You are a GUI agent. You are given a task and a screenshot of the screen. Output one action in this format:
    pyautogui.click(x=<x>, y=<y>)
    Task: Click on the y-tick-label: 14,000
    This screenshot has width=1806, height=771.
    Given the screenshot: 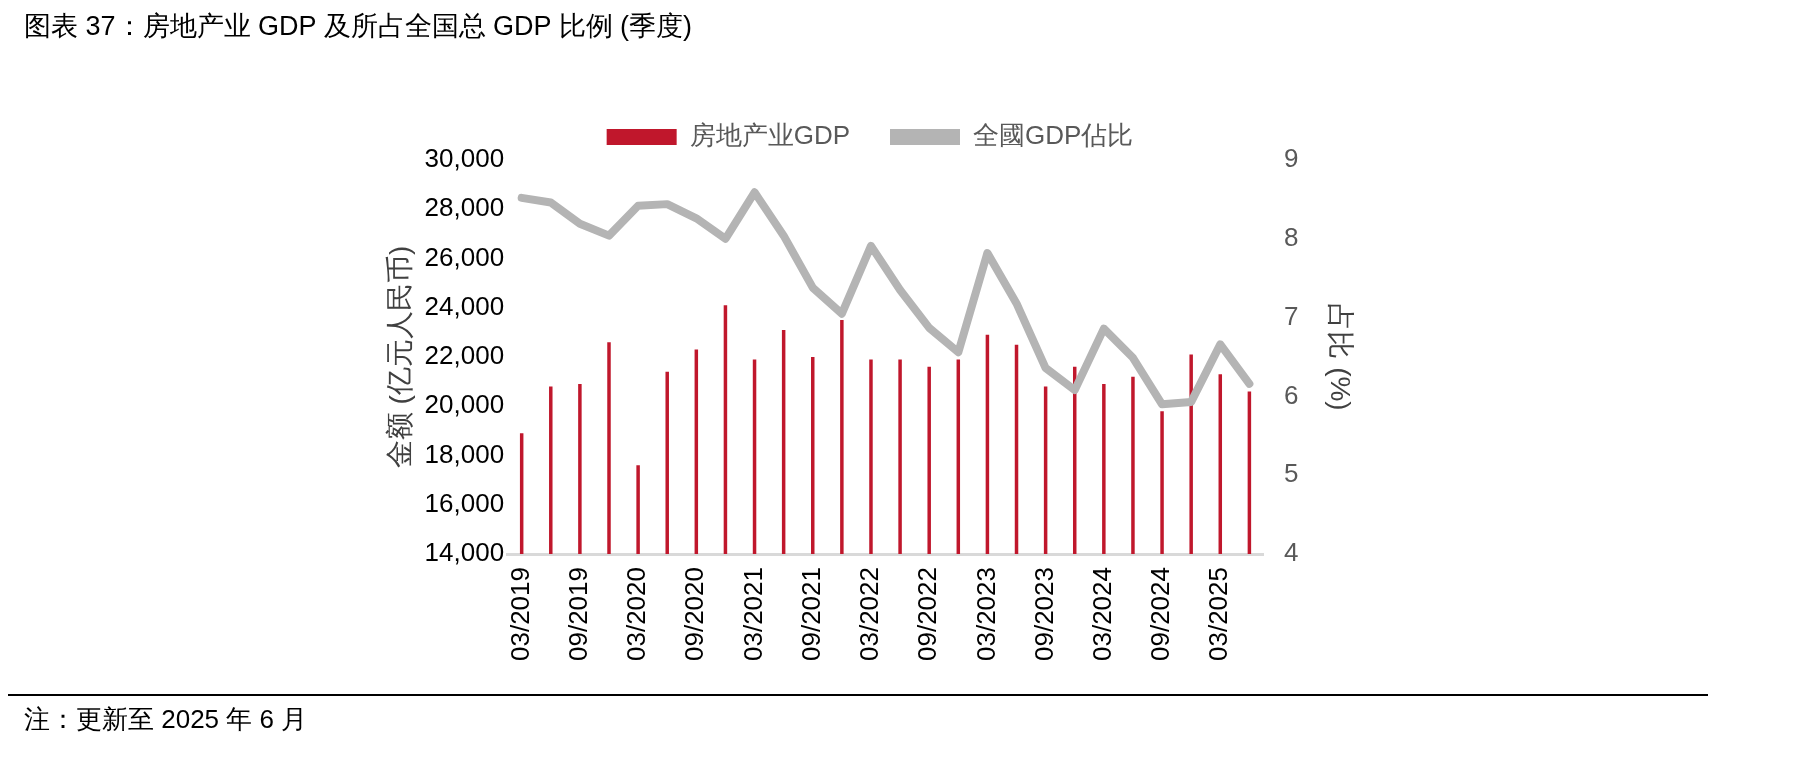 What is the action you would take?
    pyautogui.click(x=464, y=552)
    